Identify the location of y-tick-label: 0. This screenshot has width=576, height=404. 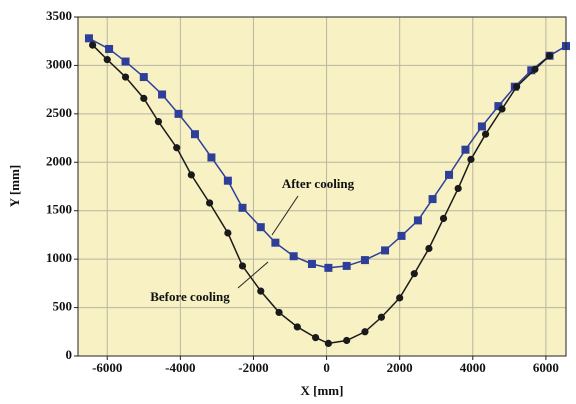
(69, 354).